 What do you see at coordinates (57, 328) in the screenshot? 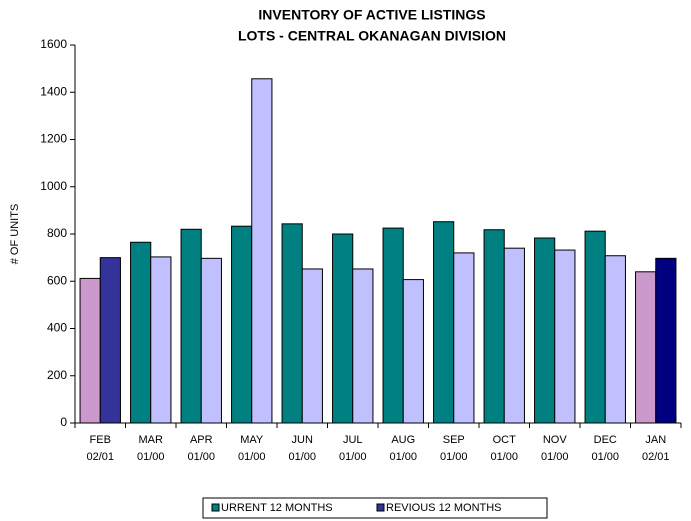
I see `y-tick-label: 400` at bounding box center [57, 328].